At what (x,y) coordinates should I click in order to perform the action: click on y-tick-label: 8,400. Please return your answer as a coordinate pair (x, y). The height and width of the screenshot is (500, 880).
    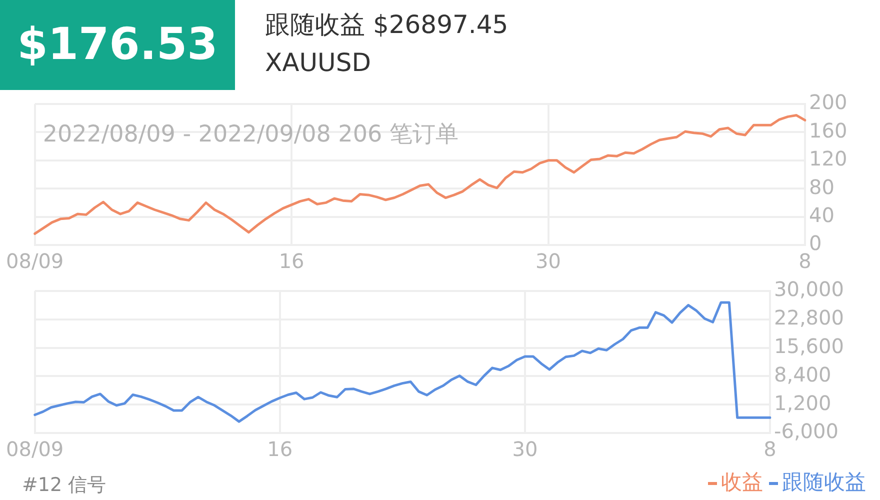
    Looking at the image, I should click on (803, 374).